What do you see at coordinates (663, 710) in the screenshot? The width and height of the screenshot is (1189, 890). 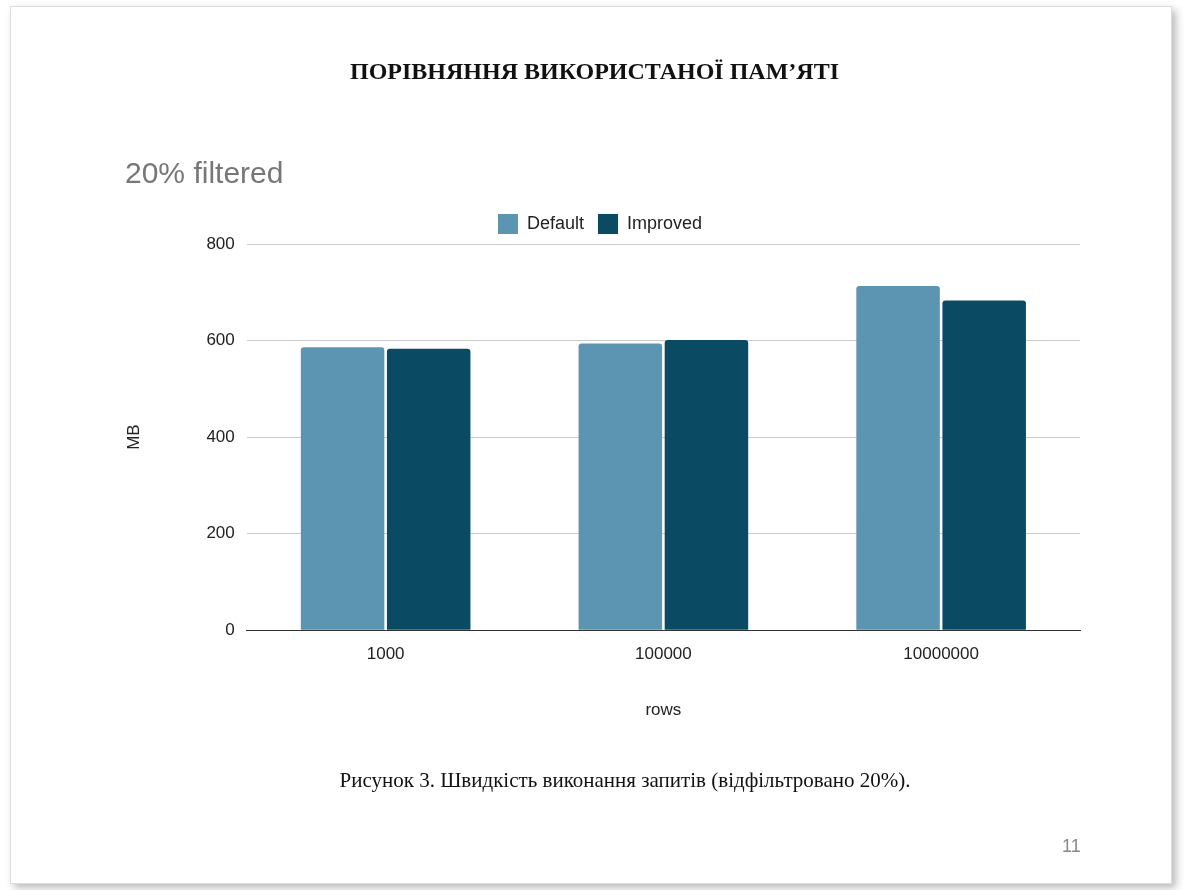 I see `x-axis-title: rows` at bounding box center [663, 710].